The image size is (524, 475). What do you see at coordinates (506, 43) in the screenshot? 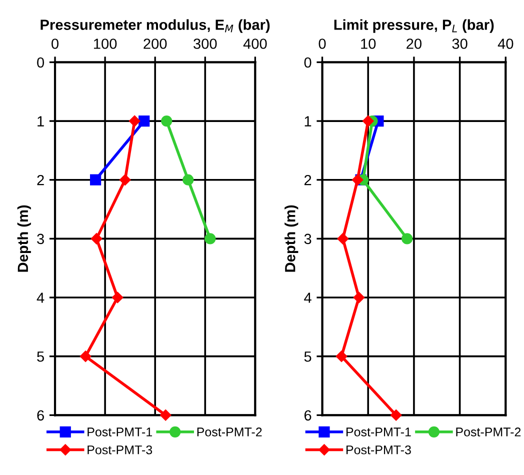
I see `x-tick-label: 40` at bounding box center [506, 43].